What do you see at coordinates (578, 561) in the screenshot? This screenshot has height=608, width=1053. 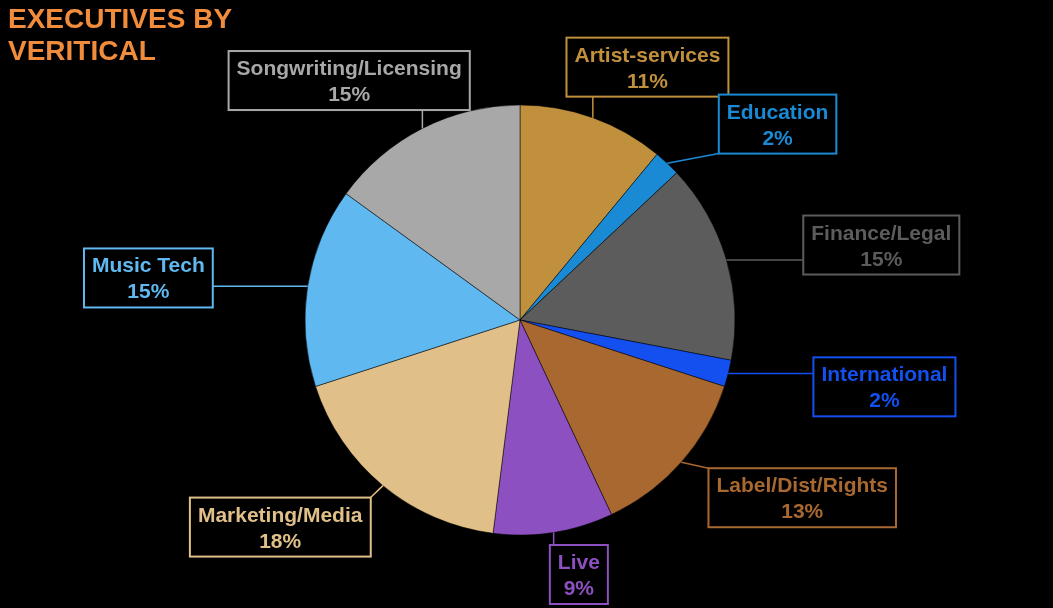 I see `slice-label: Live` at bounding box center [578, 561].